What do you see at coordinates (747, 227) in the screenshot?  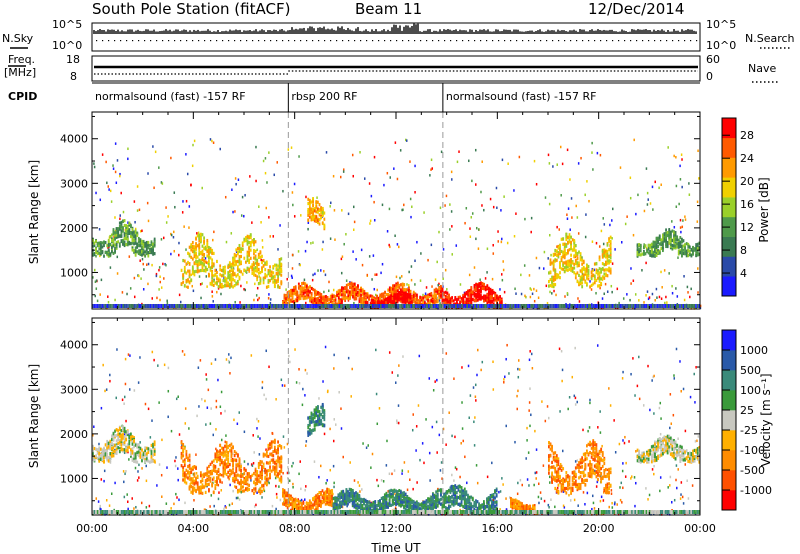 I see `power-cb-tick-label: 12` at bounding box center [747, 227].